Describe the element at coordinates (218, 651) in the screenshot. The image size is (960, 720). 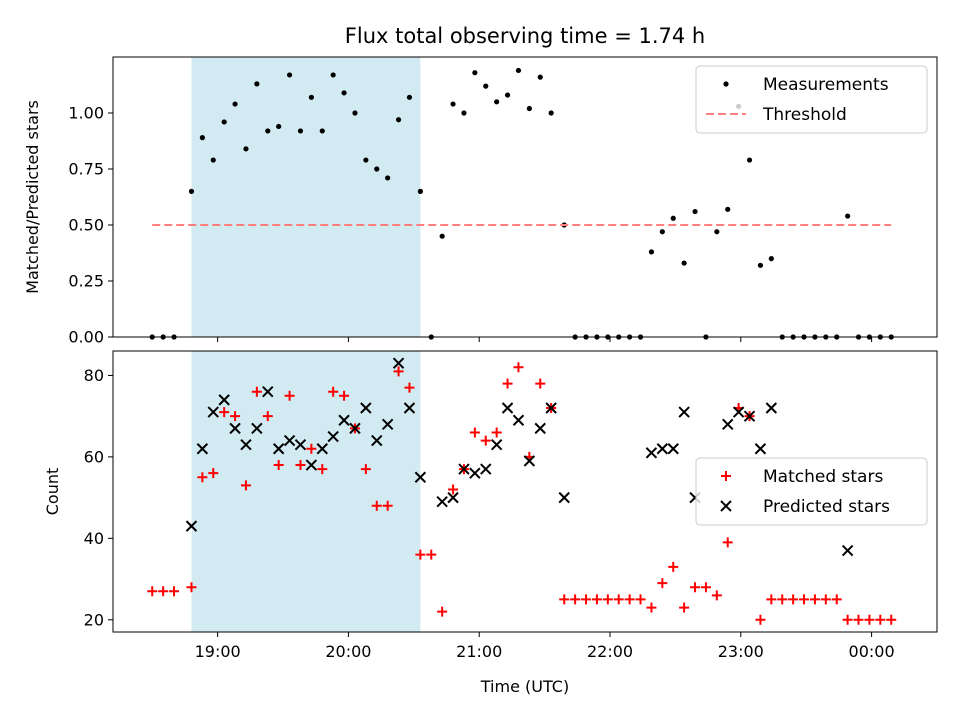
I see `x-tick-label: 19:00` at that location.